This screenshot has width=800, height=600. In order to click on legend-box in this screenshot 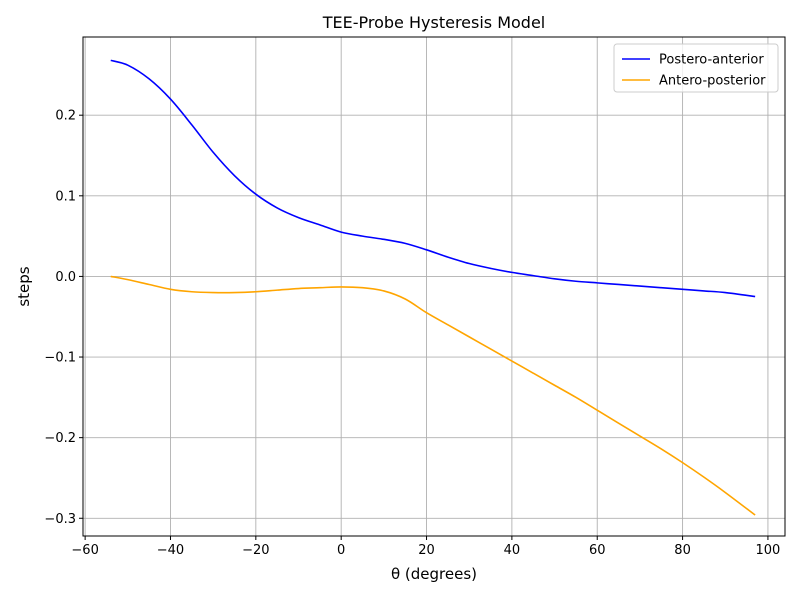, I will do `click(696, 68)`.